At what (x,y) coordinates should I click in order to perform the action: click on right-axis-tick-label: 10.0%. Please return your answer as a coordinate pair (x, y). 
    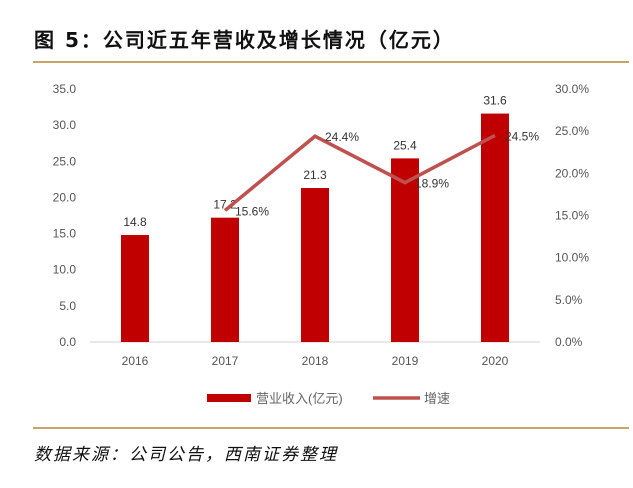
    Looking at the image, I should click on (572, 258).